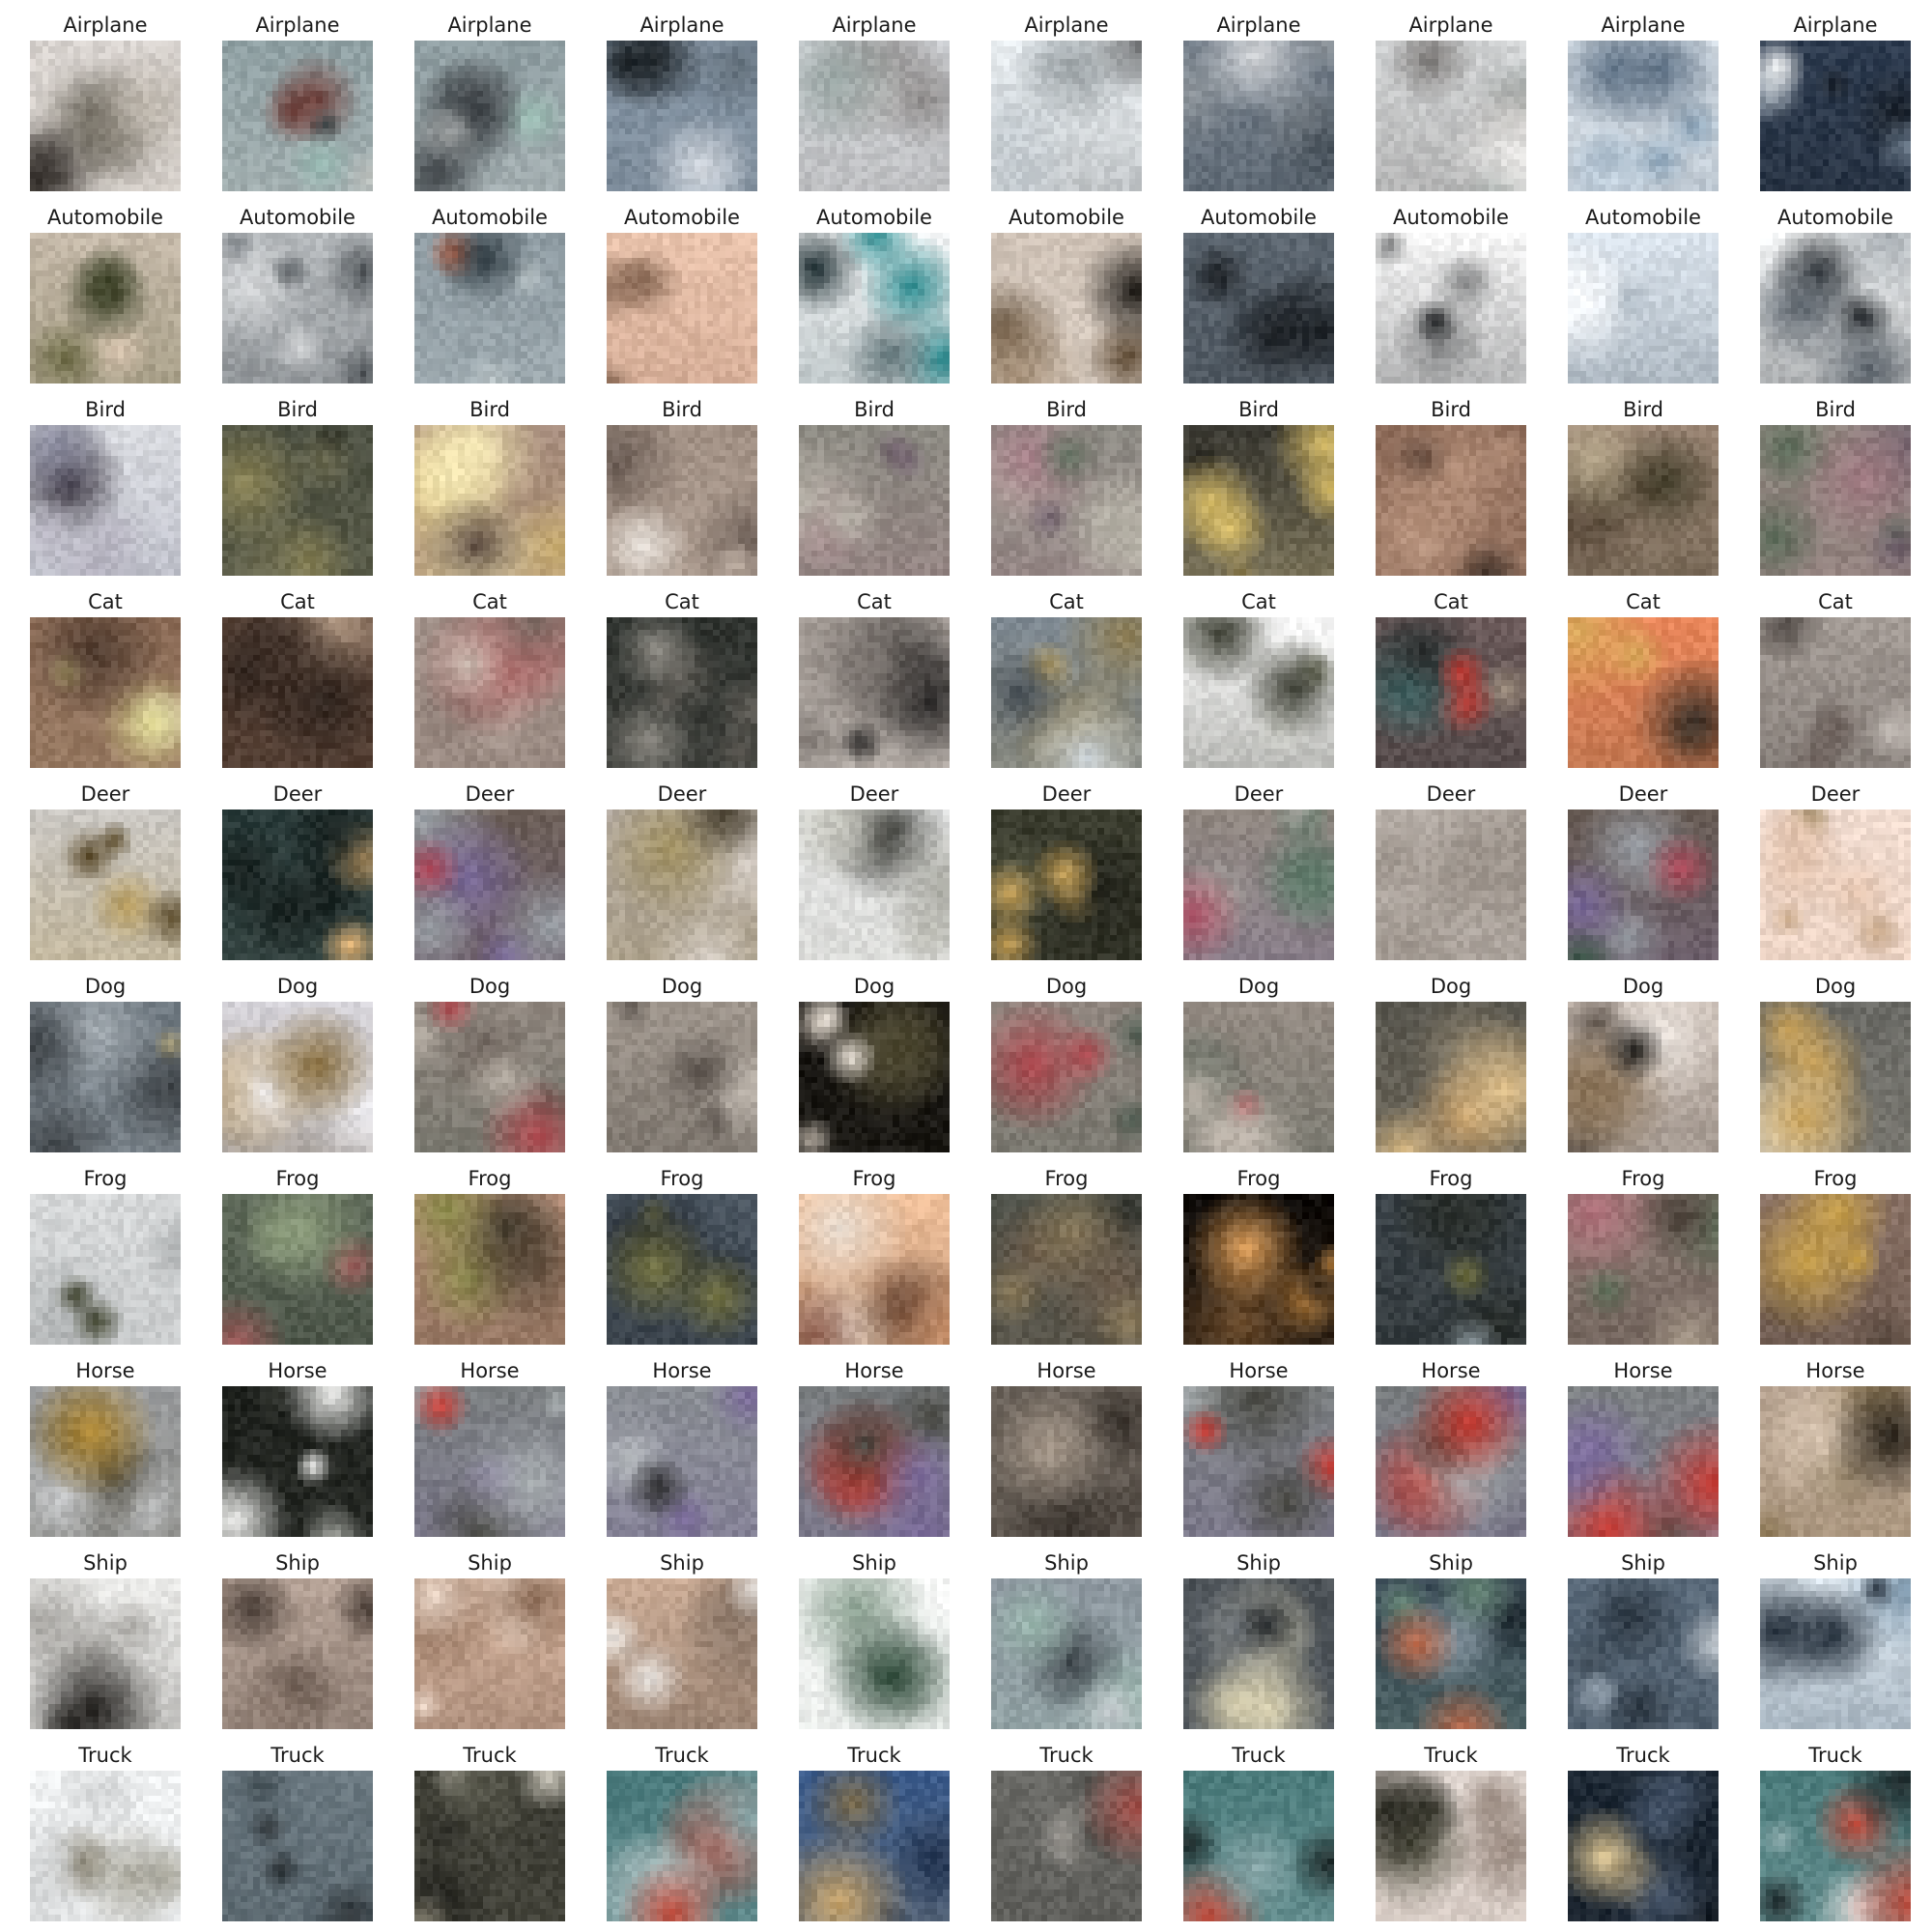  What do you see at coordinates (874, 409) in the screenshot?
I see `class-label: Bird` at bounding box center [874, 409].